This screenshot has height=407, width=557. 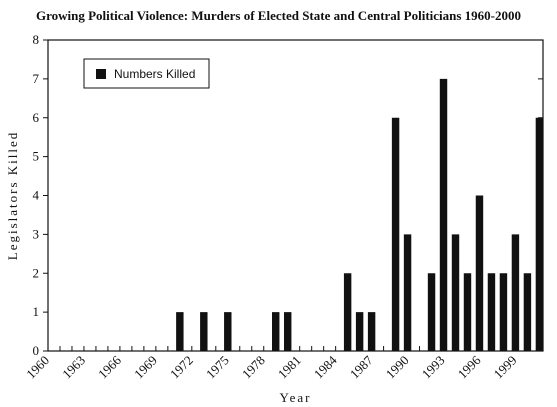 I want to click on x-tick-label: 1969, so click(x=145, y=367).